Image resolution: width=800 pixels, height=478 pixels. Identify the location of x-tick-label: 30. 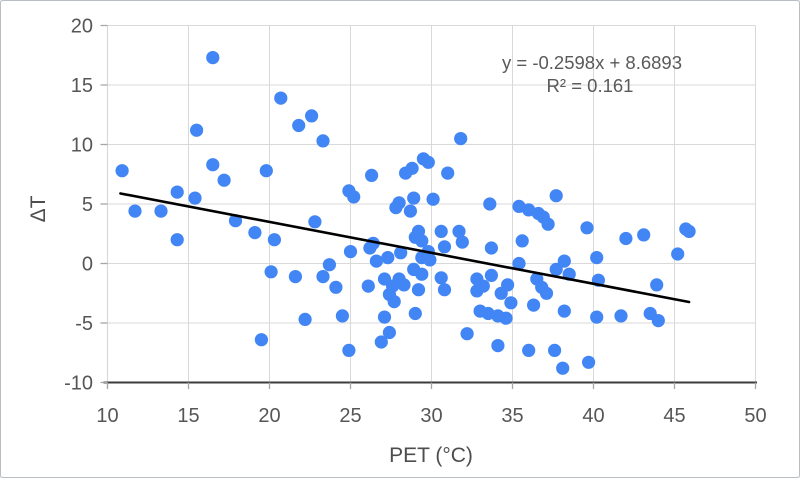
(431, 416).